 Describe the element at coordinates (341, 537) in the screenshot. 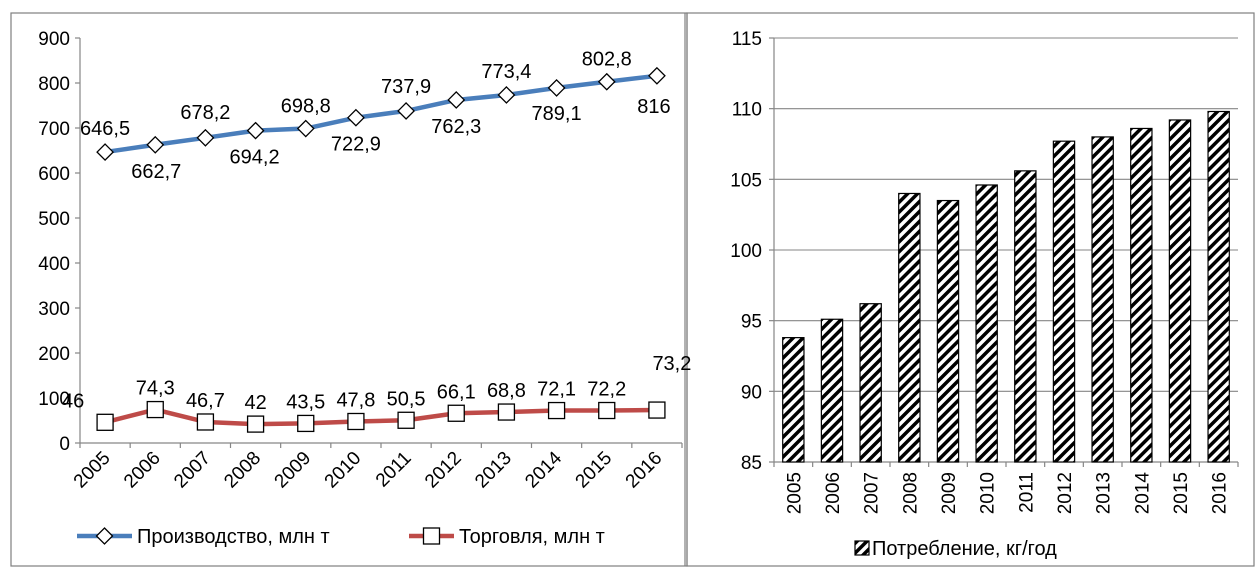

I see `line-chart-legend: Производство, млн т Торговля, млн т` at that location.